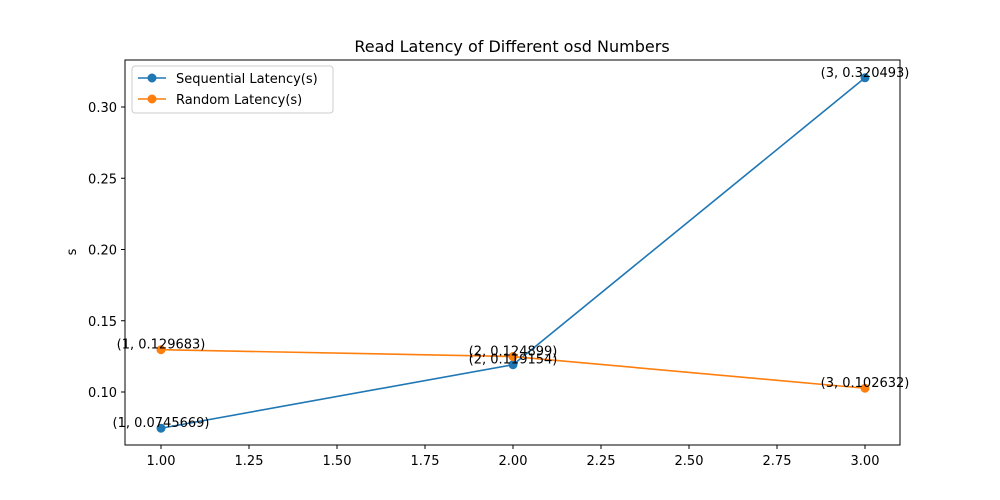 This screenshot has height=500, width=1000. Describe the element at coordinates (601, 461) in the screenshot. I see `x-tick-label: 2.25` at that location.